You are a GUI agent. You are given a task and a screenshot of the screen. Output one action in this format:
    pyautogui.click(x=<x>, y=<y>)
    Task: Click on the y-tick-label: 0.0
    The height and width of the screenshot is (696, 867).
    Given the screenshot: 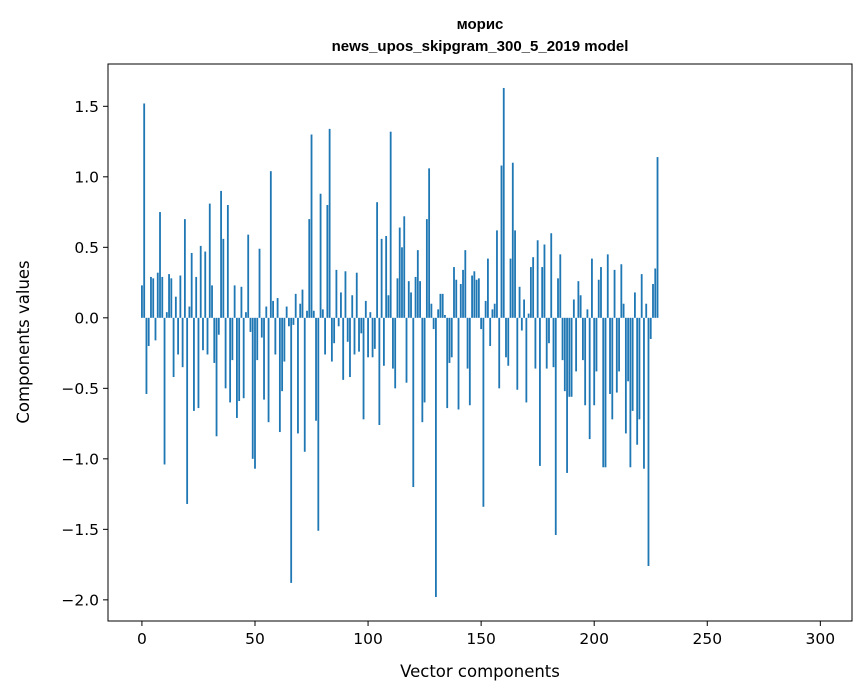 What is the action you would take?
    pyautogui.click(x=86, y=318)
    